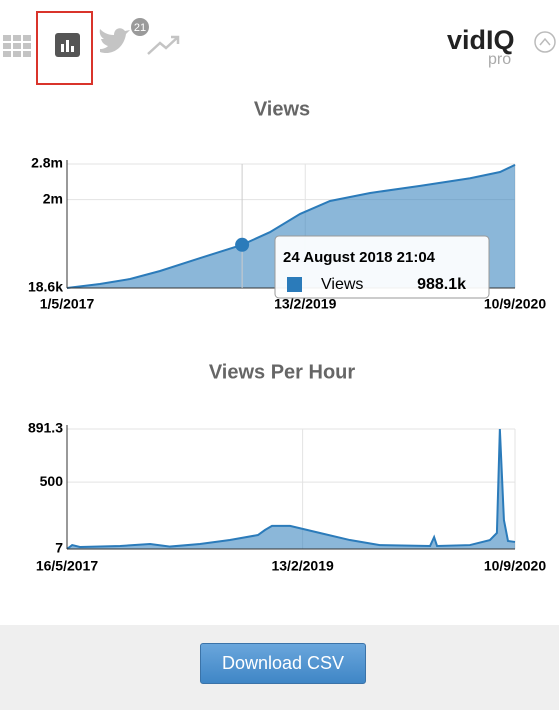 This screenshot has width=559, height=710. What do you see at coordinates (67, 45) in the screenshot?
I see `chart-icon` at bounding box center [67, 45].